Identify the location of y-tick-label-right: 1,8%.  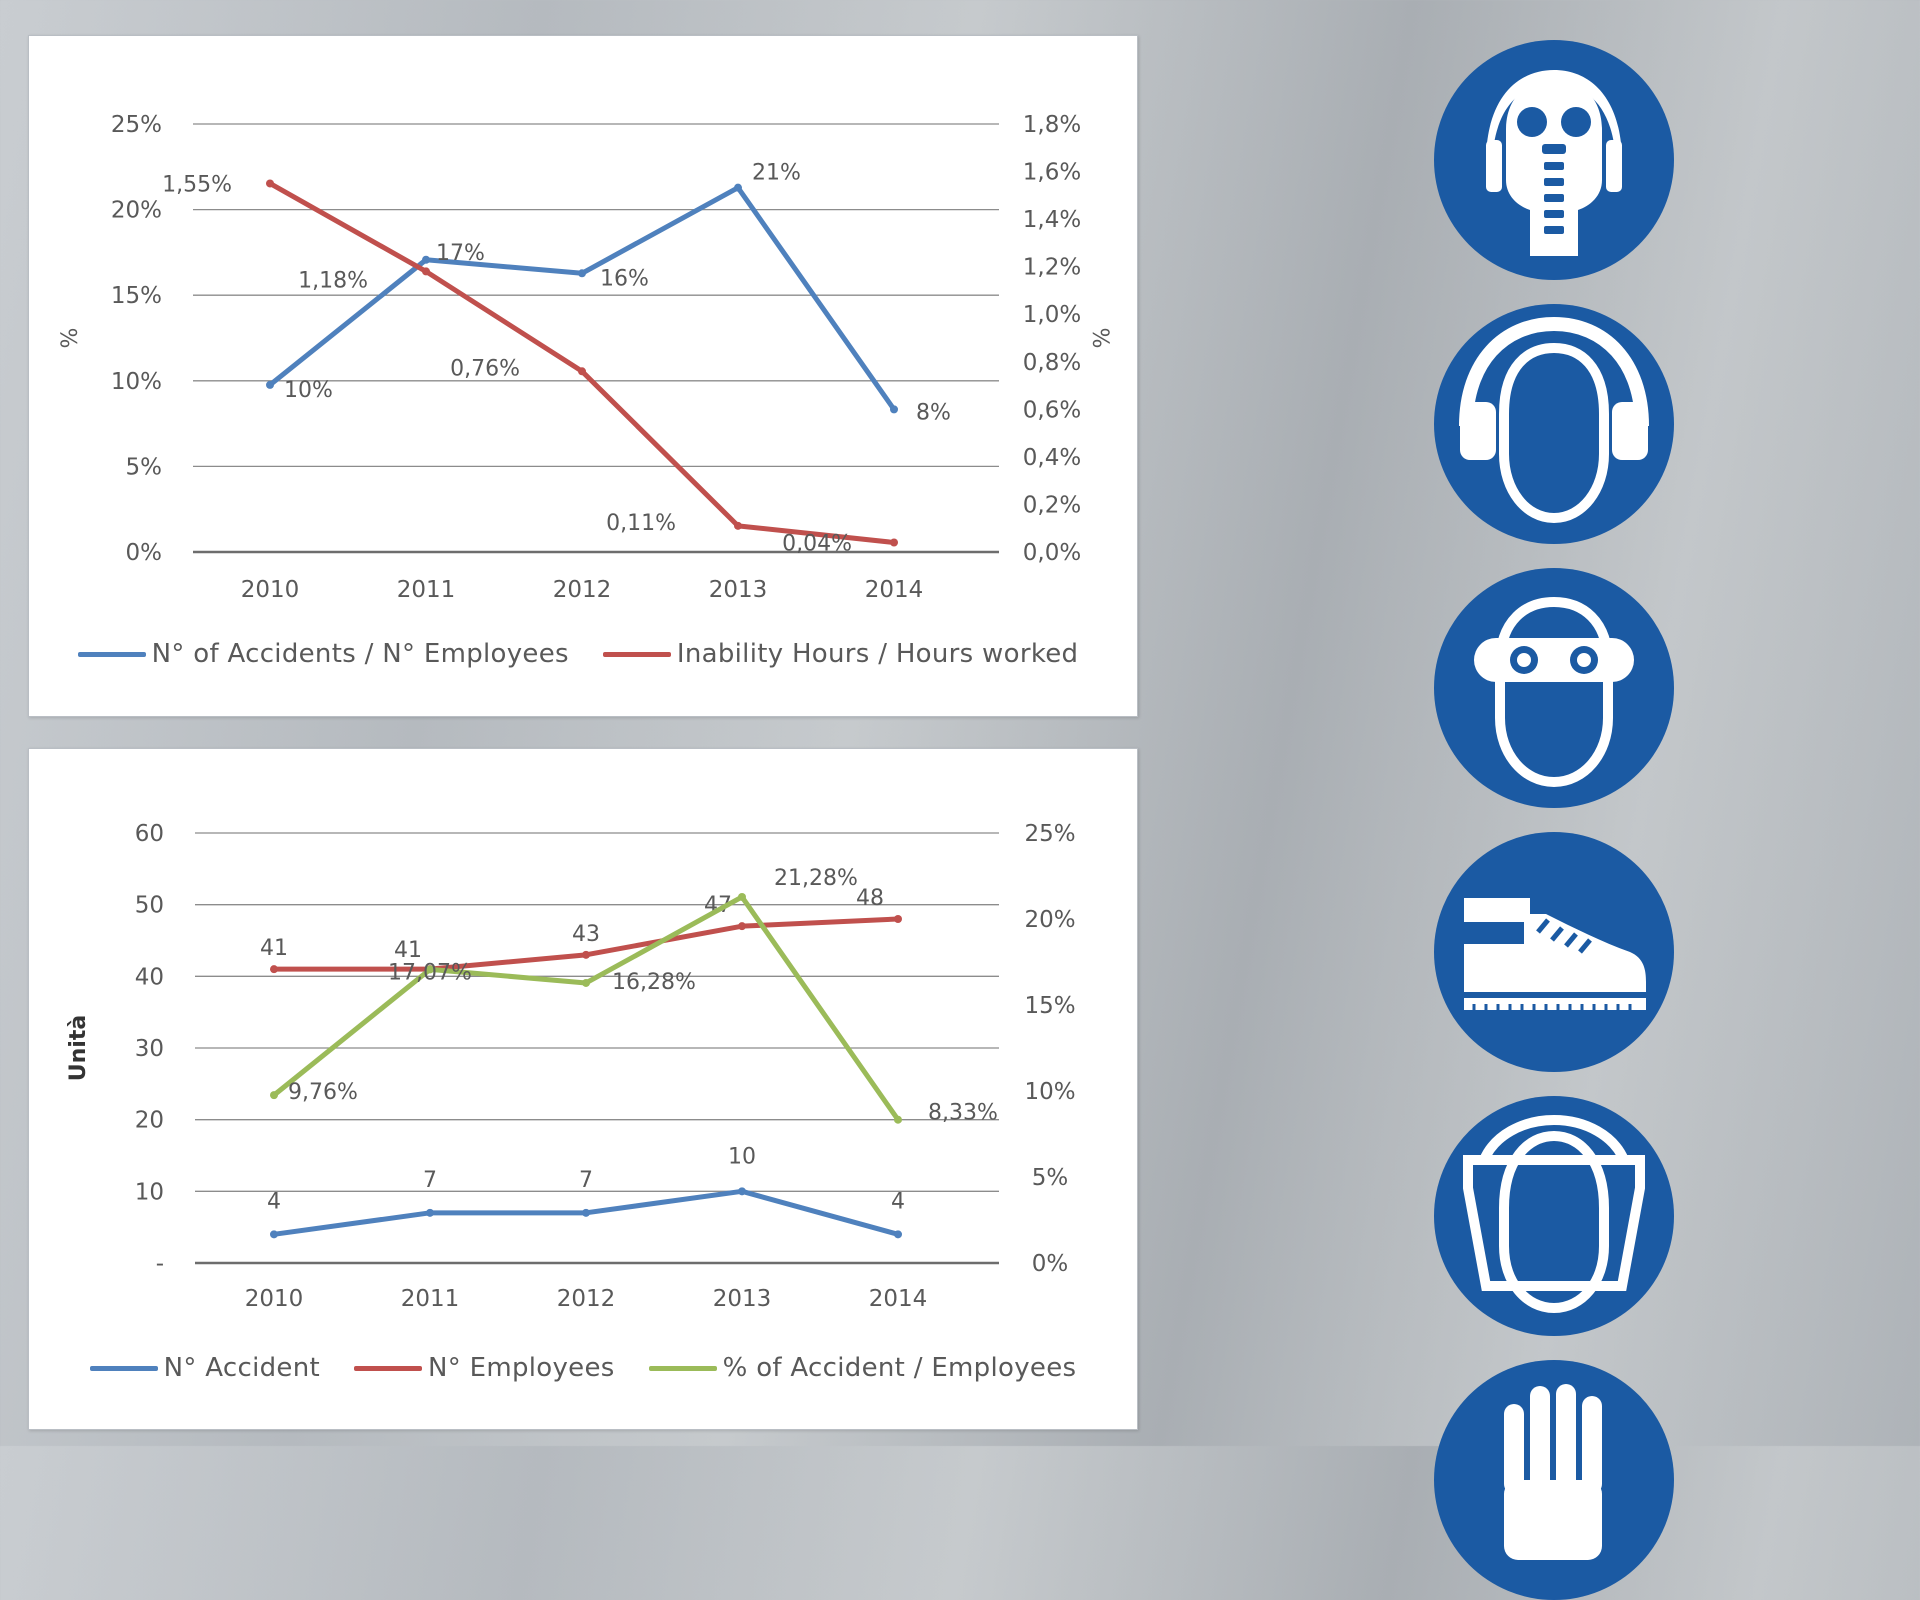
(1052, 125).